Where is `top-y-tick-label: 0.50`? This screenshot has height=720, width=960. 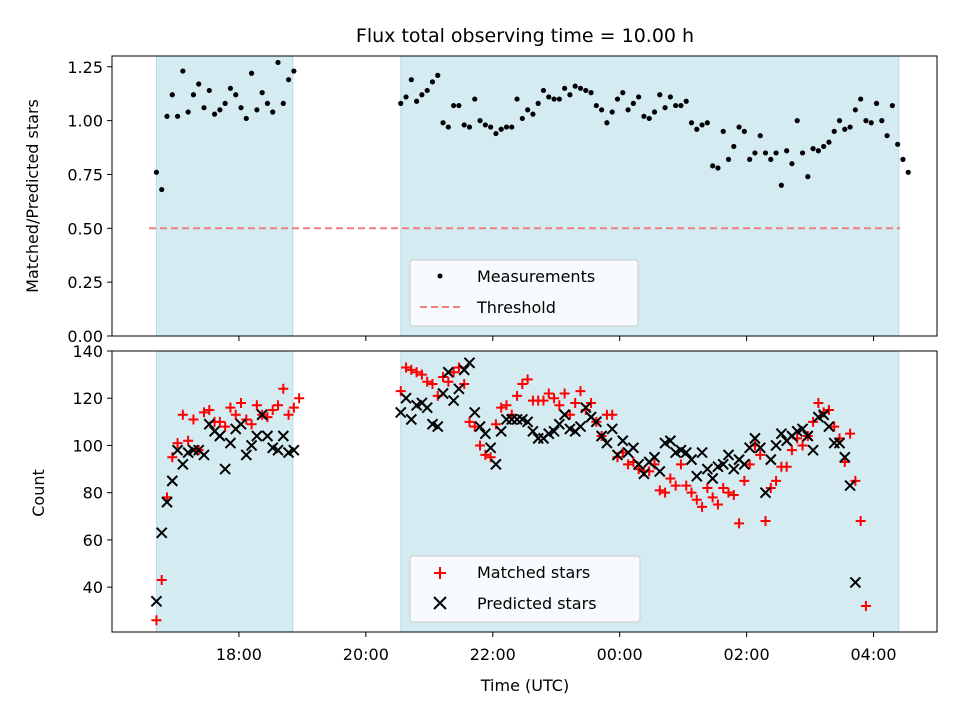
top-y-tick-label: 0.50 is located at coordinates (85, 228).